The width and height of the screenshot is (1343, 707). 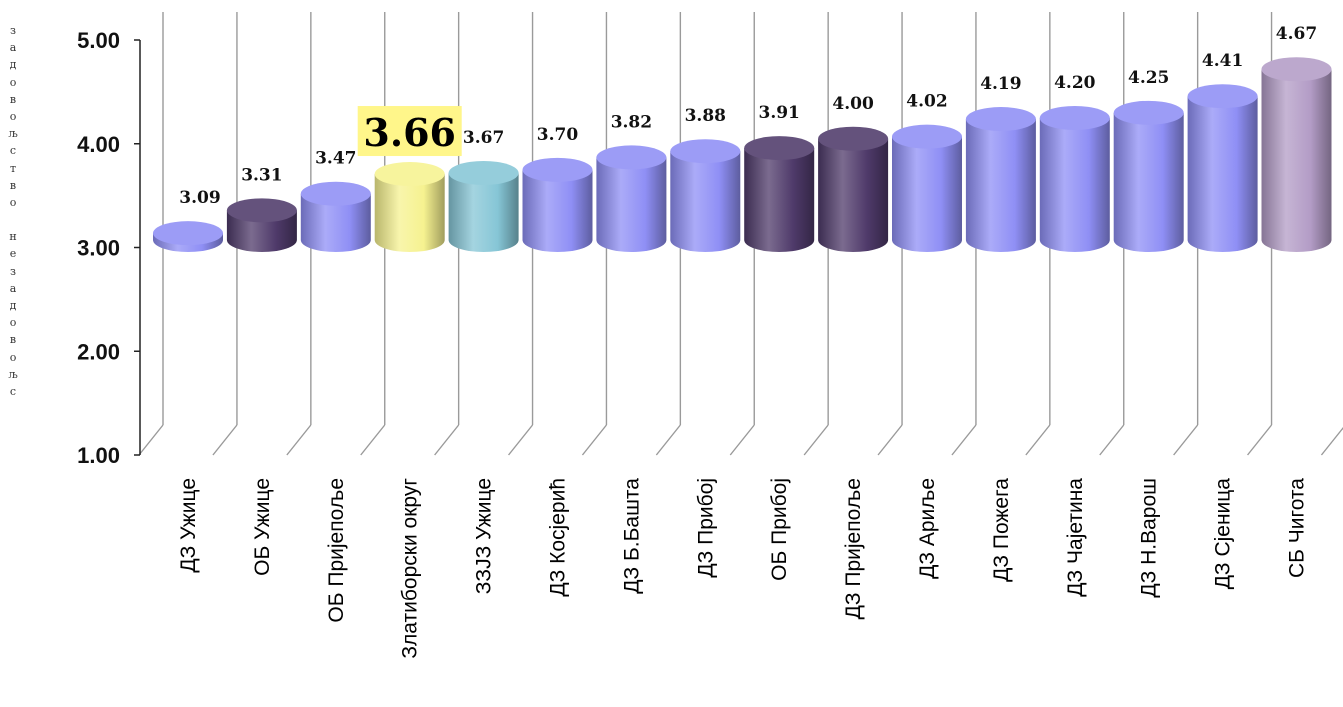 What do you see at coordinates (705, 528) in the screenshot?
I see `x-tick-label: ДЗ Прибој` at bounding box center [705, 528].